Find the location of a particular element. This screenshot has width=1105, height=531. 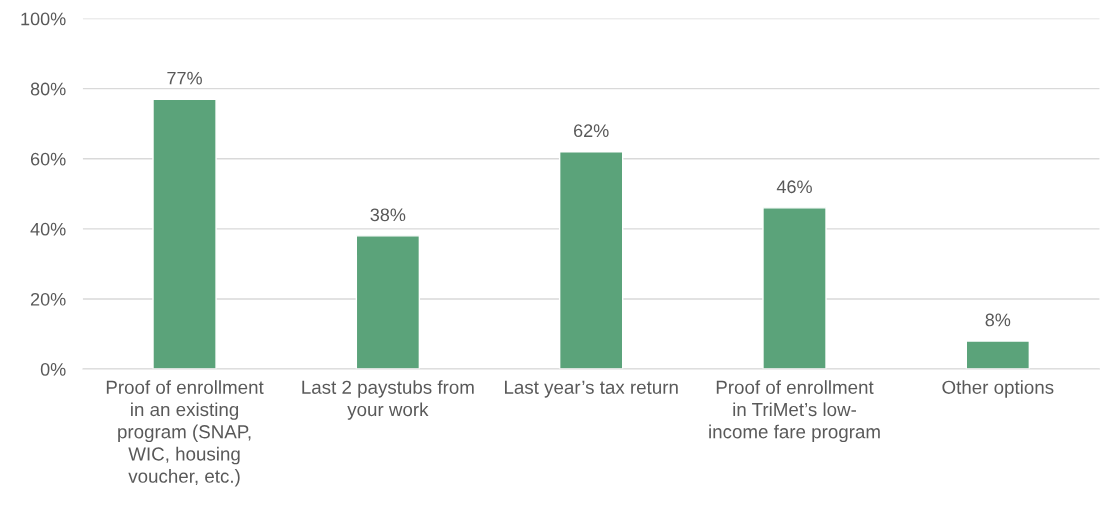

x-tick-label: Last year’s tax return is located at coordinates (591, 389).